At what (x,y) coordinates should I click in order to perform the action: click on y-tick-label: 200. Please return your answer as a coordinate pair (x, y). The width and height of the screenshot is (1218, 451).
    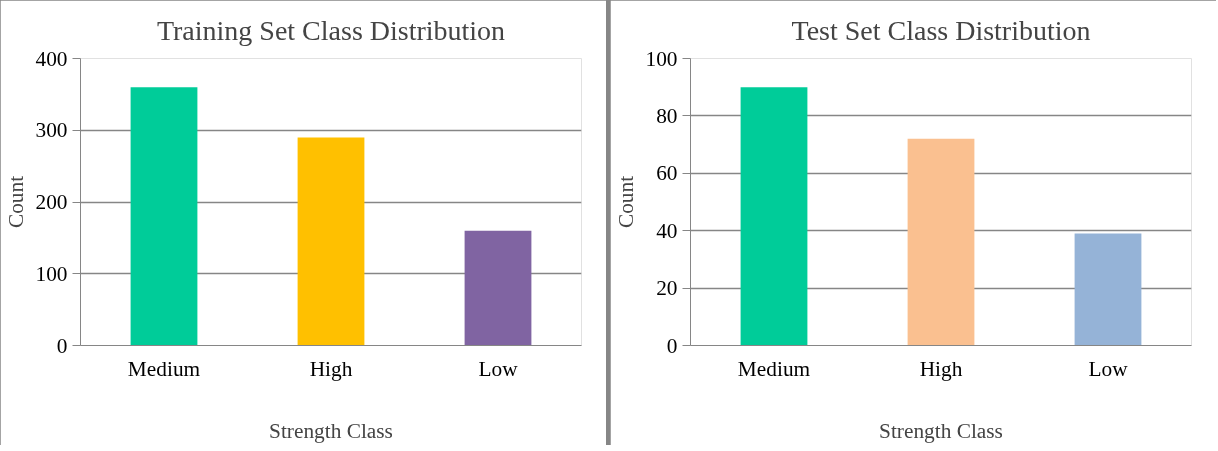
    Looking at the image, I should click on (51, 202).